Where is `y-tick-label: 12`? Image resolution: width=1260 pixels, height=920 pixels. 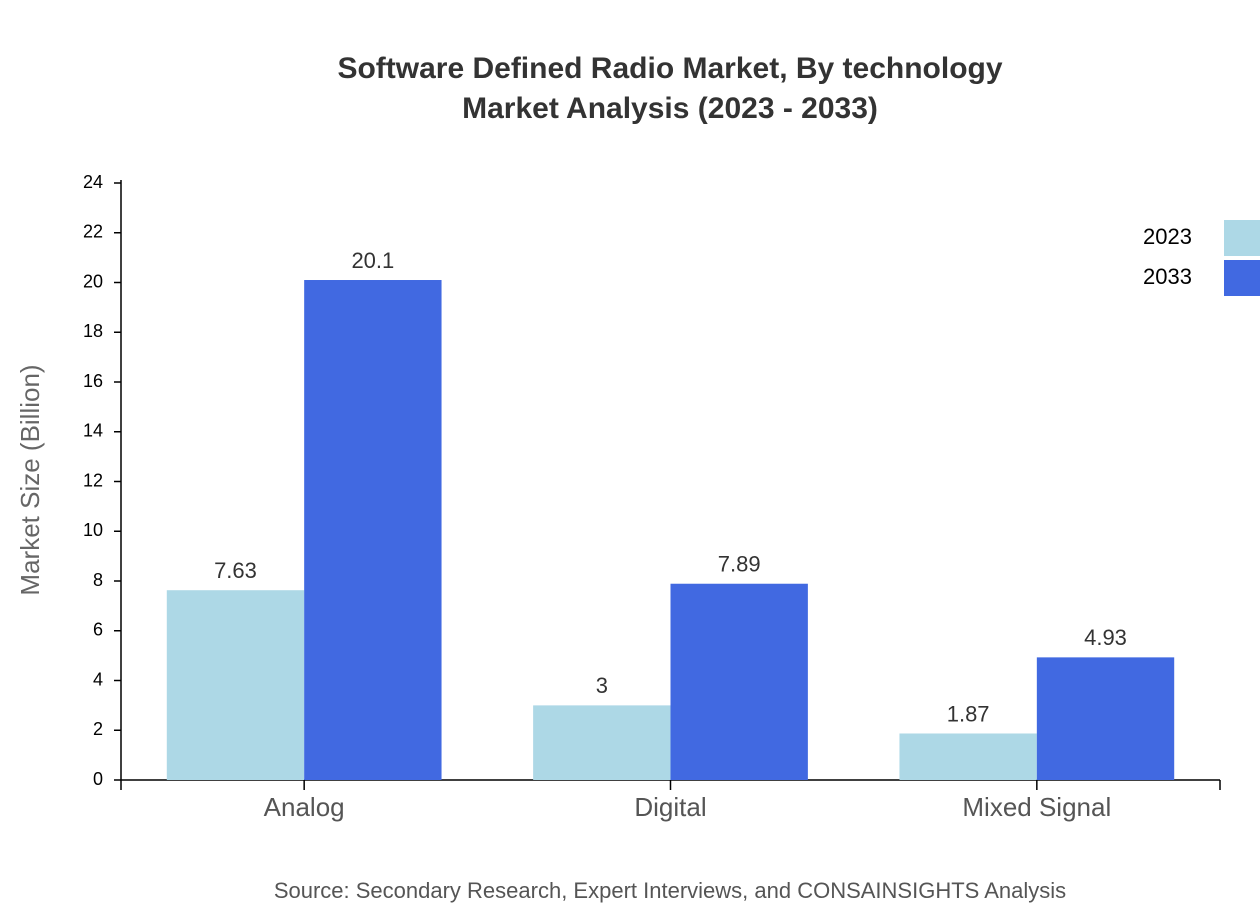
y-tick-label: 12 is located at coordinates (93, 480).